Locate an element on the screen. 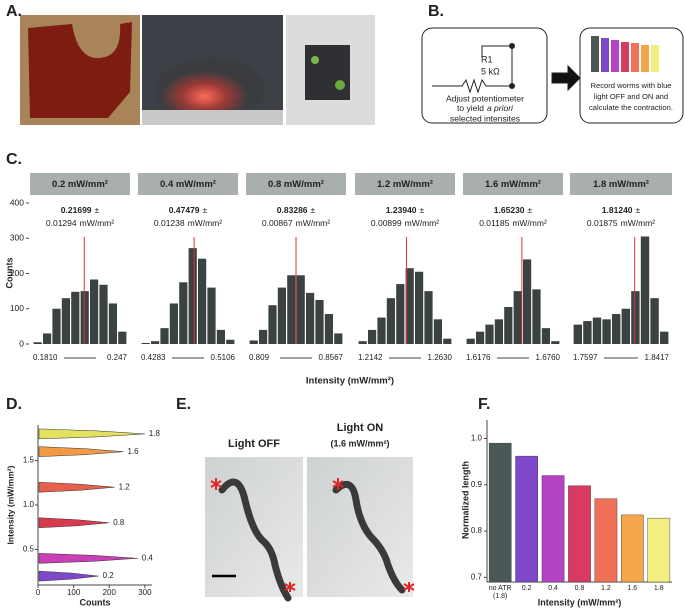 The width and height of the screenshot is (685, 609). x-tick-label: 0.809 is located at coordinates (259, 357).